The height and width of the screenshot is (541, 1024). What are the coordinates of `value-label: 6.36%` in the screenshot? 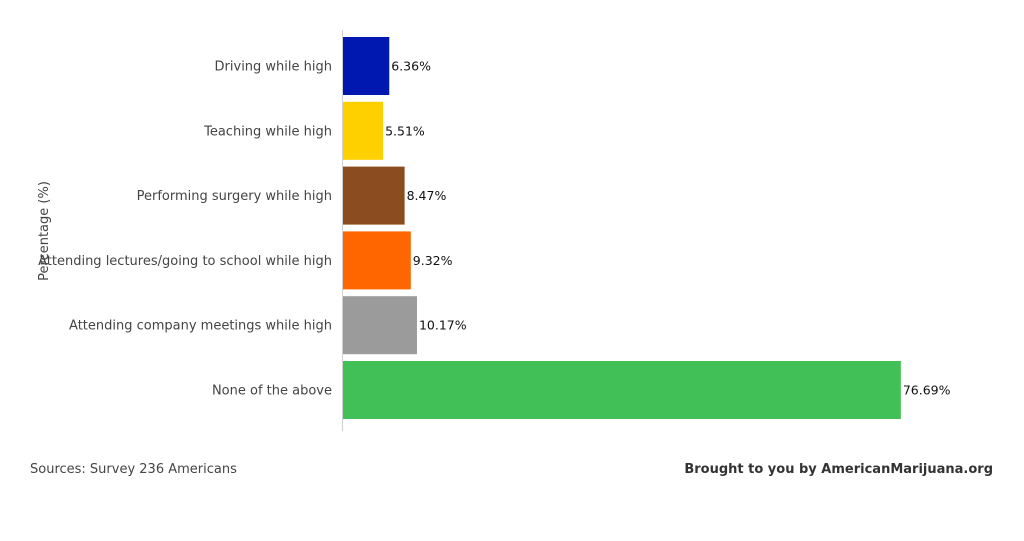 It's located at (411, 66).